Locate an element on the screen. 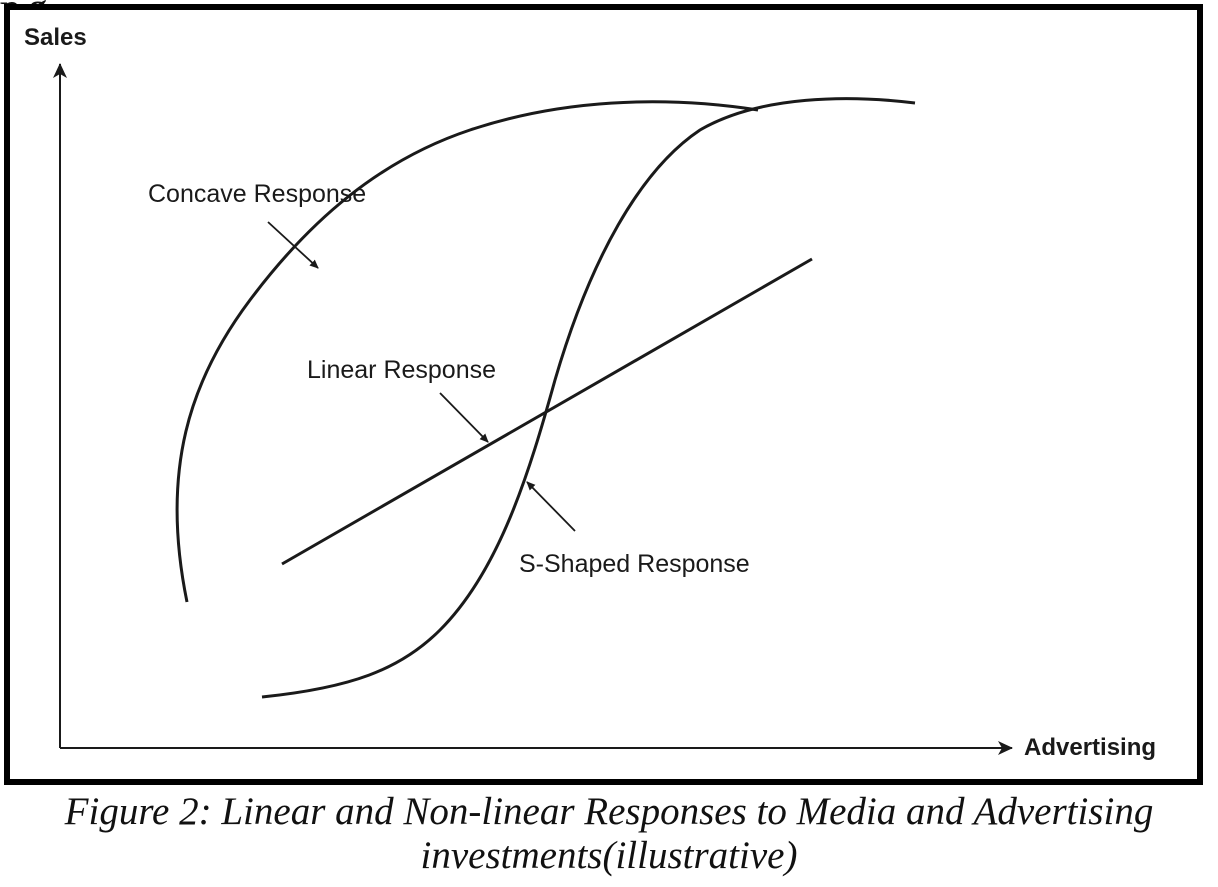  s-shaped-pointer-arrow is located at coordinates (551, 506).